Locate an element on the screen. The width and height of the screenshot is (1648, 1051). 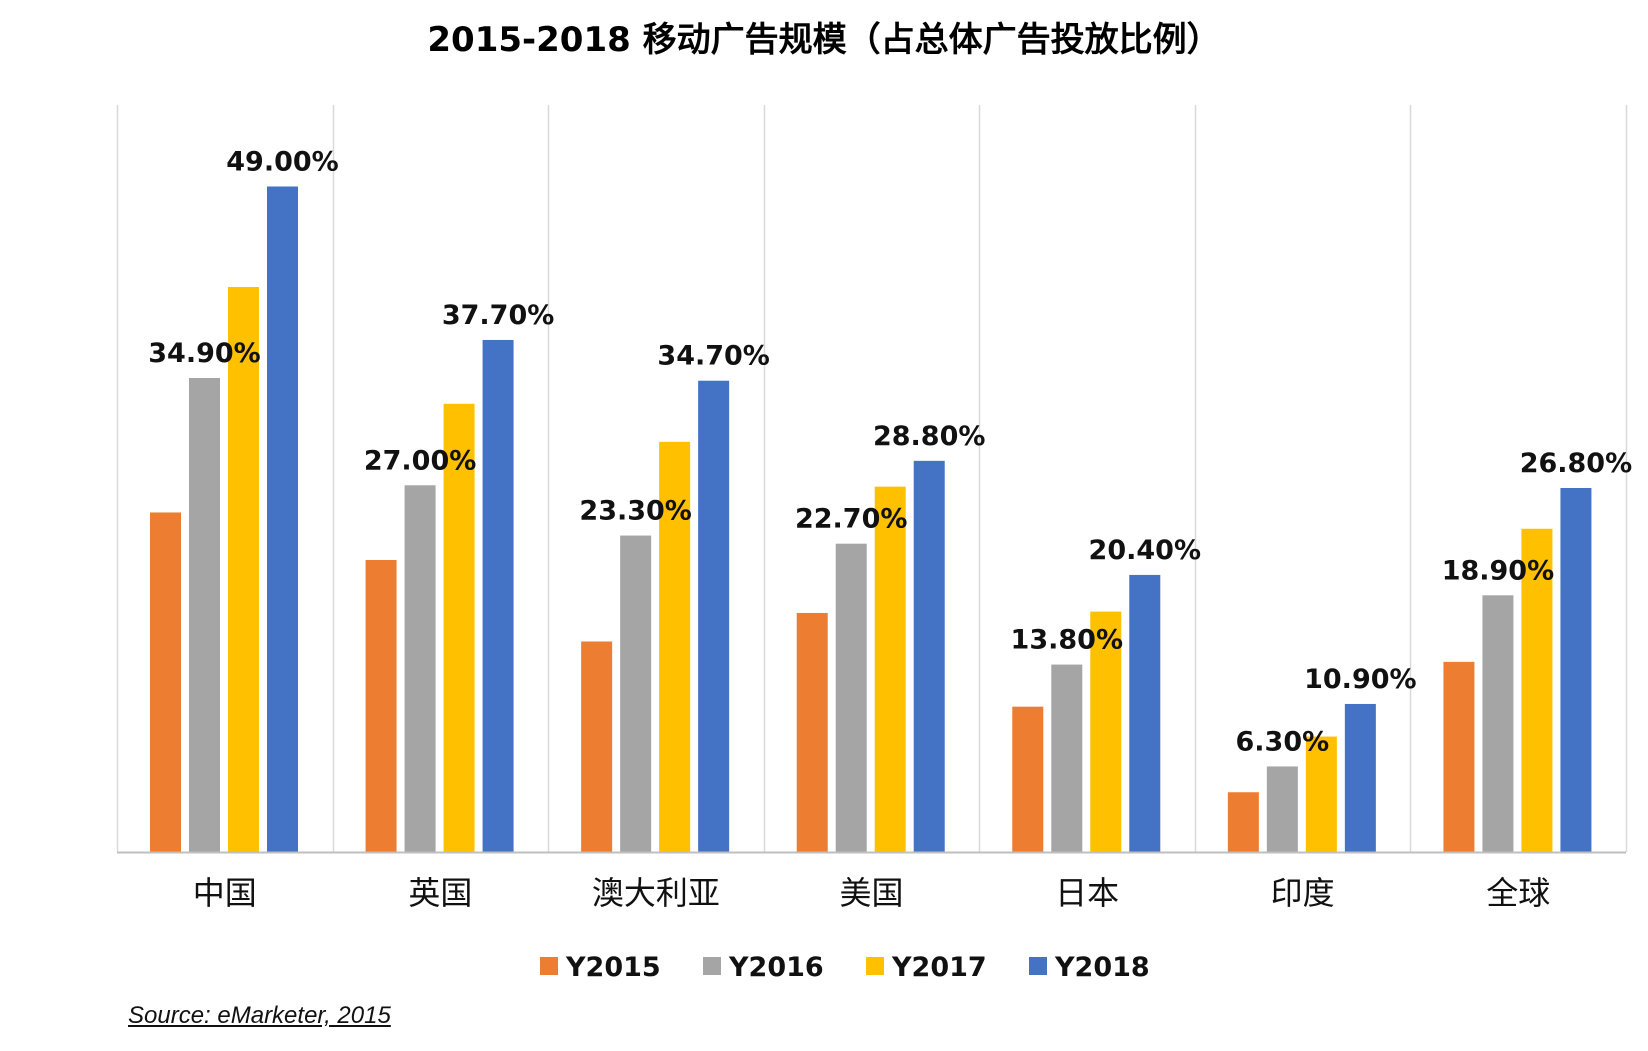
data-label: 28.80% is located at coordinates (929, 436).